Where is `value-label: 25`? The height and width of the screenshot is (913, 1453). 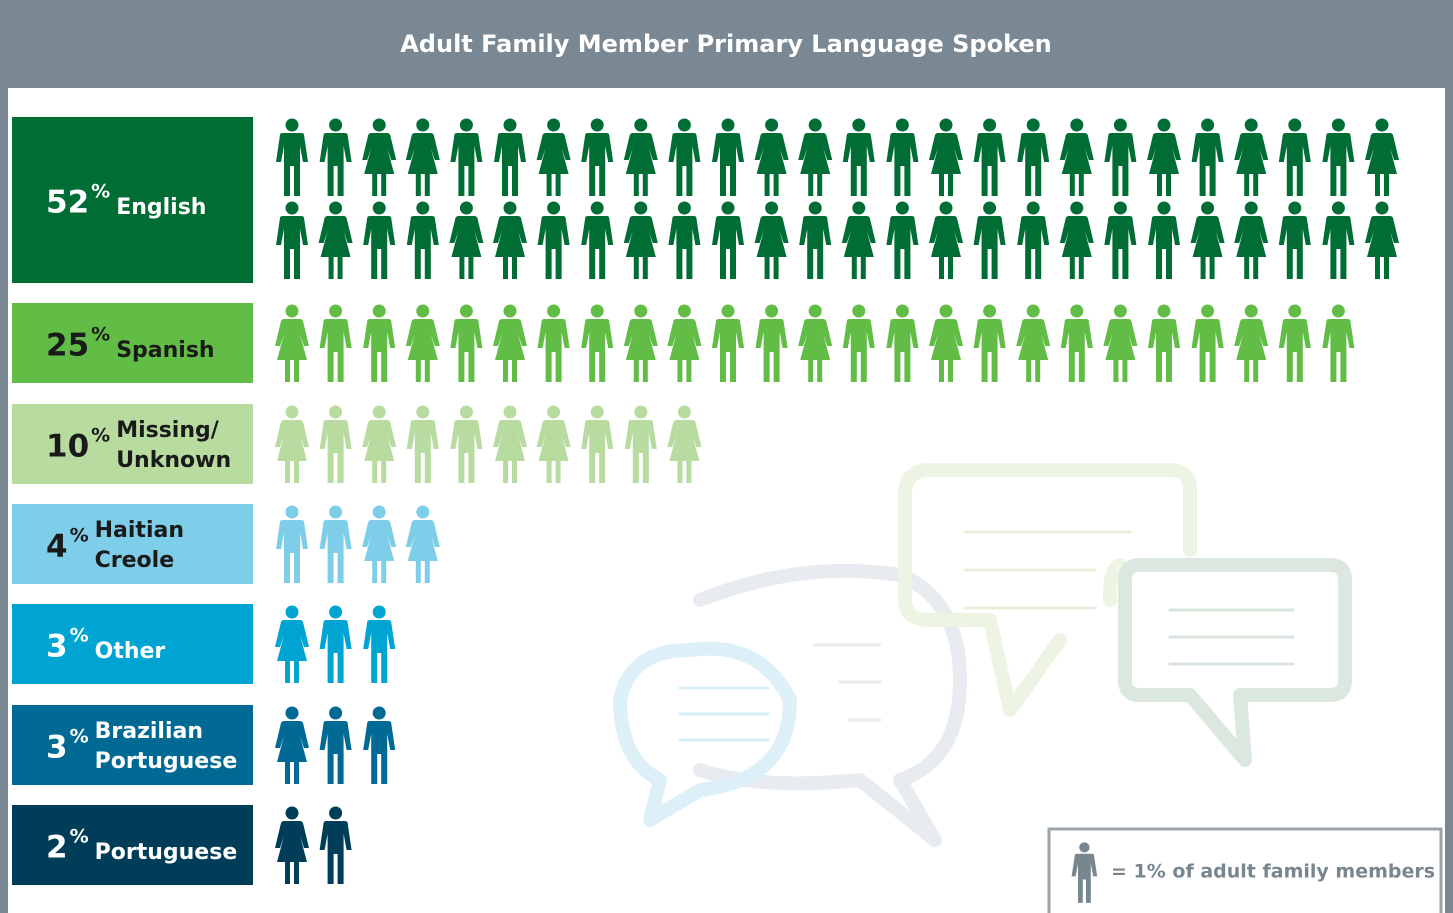
value-label: 25 is located at coordinates (67, 346).